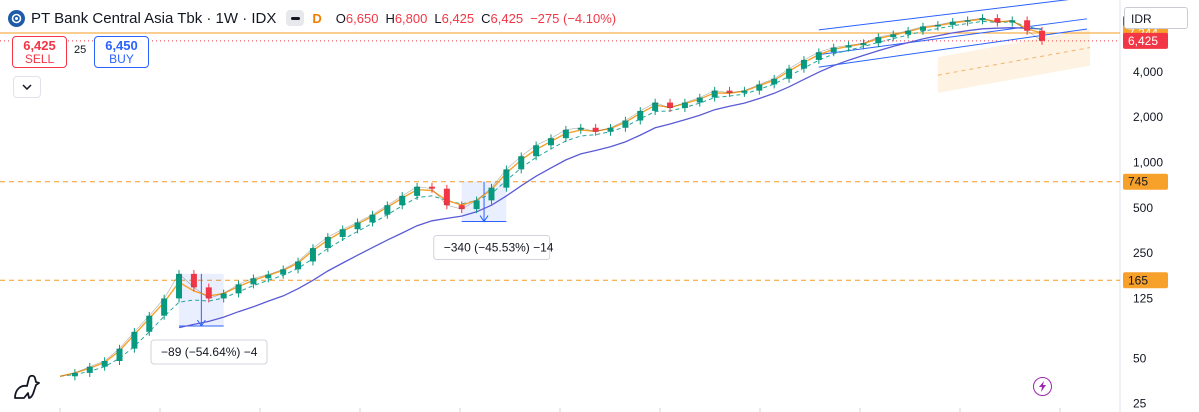 The width and height of the screenshot is (1199, 412). Describe the element at coordinates (1140, 358) in the screenshot. I see `y-tick-label-1: 50` at that location.